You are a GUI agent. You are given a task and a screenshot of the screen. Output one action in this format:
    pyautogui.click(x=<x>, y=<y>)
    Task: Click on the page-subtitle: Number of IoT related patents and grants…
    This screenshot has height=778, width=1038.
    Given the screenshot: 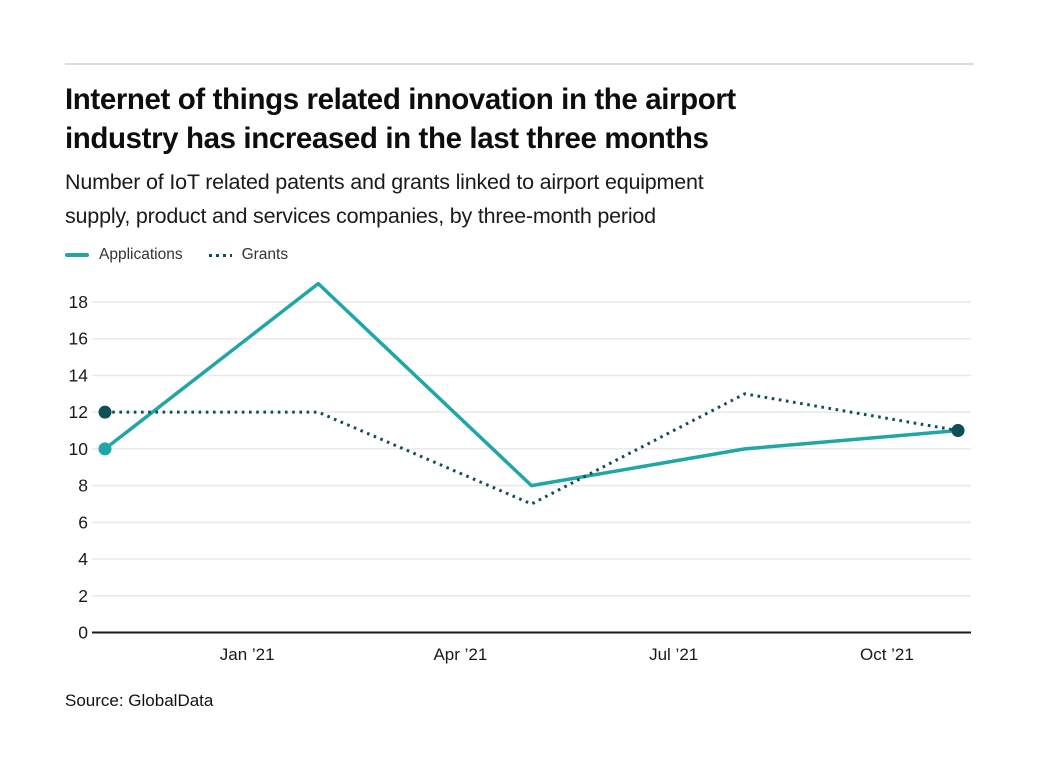 What is the action you would take?
    pyautogui.click(x=384, y=199)
    